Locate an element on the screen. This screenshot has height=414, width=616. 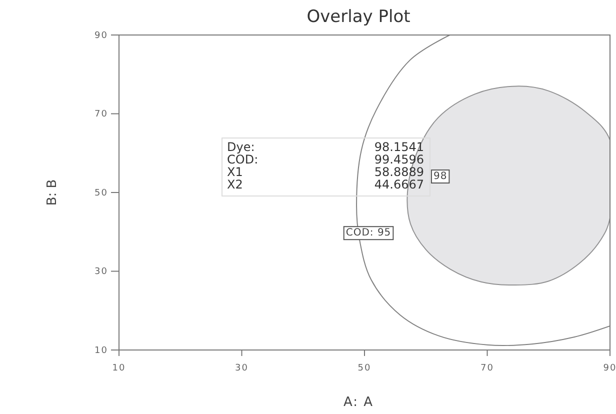
x-axis-title: A is located at coordinates (358, 402).